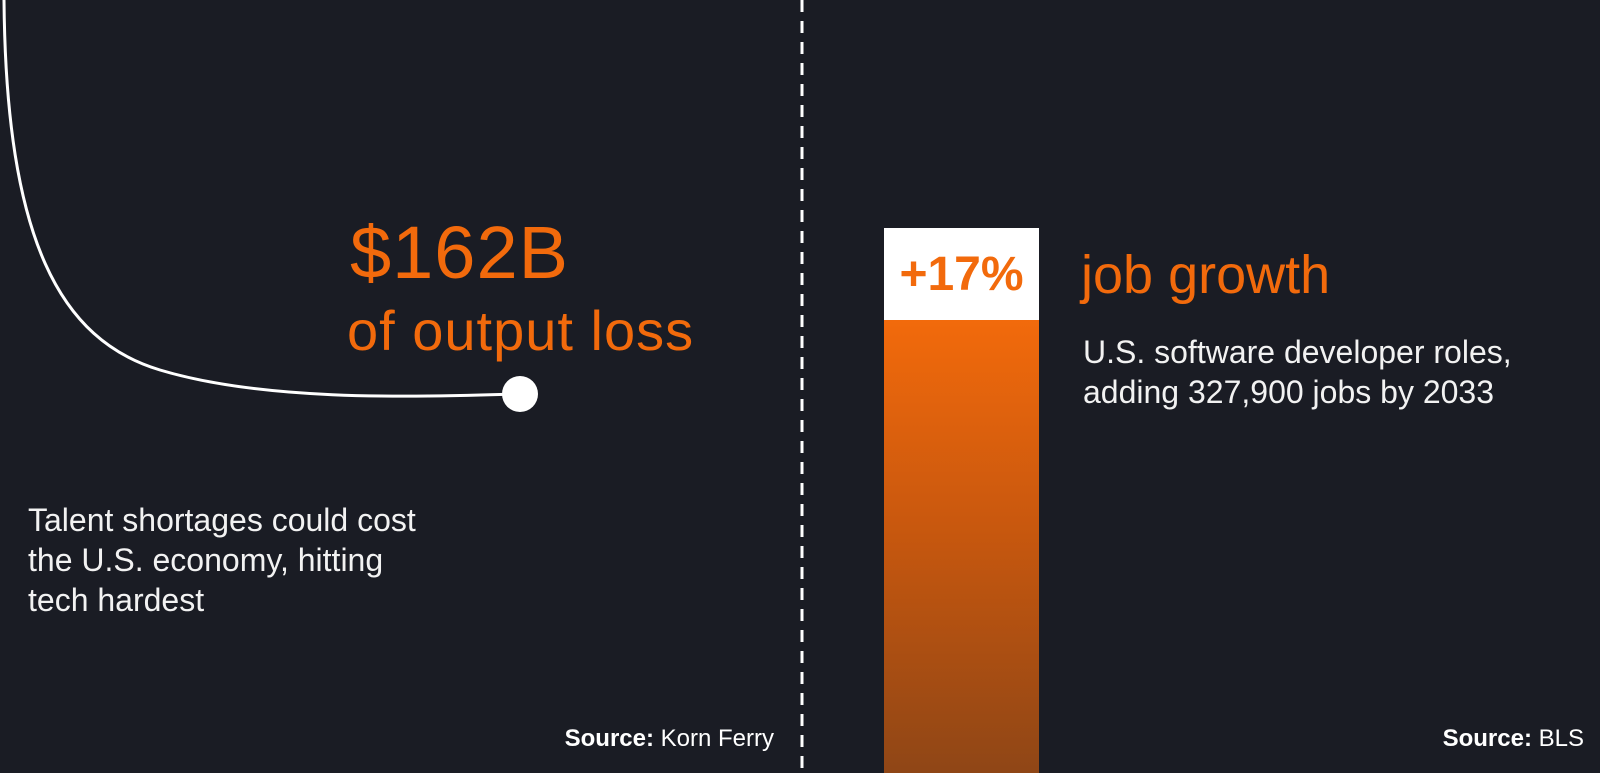 This screenshot has height=773, width=1600. Describe the element at coordinates (717, 738) in the screenshot. I see `source-value: Korn Ferry` at that location.